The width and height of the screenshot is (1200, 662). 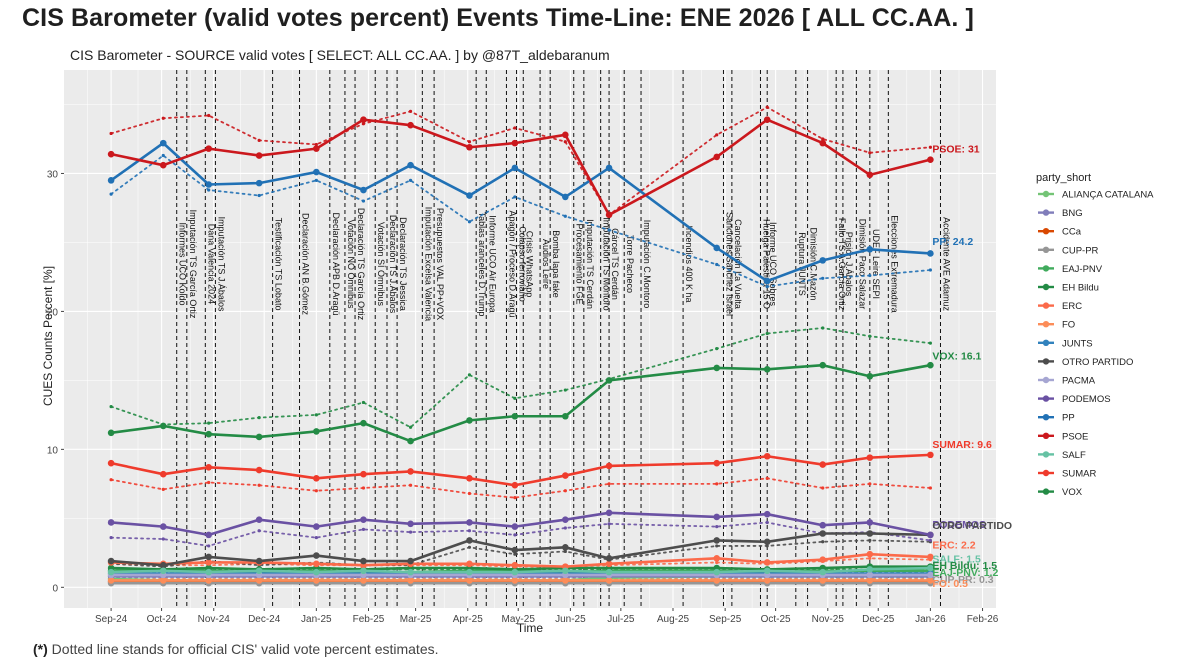 What do you see at coordinates (1063, 178) in the screenshot?
I see `legend-title: party_short` at bounding box center [1063, 178].